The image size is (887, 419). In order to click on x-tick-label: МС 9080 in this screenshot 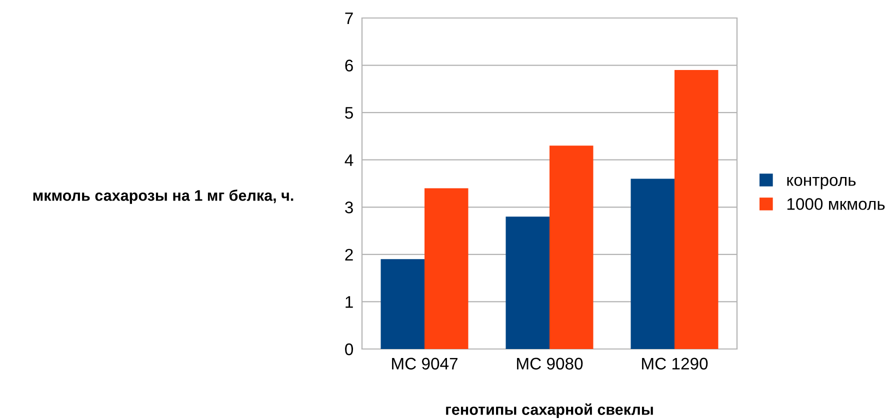, I will do `click(550, 364)`.